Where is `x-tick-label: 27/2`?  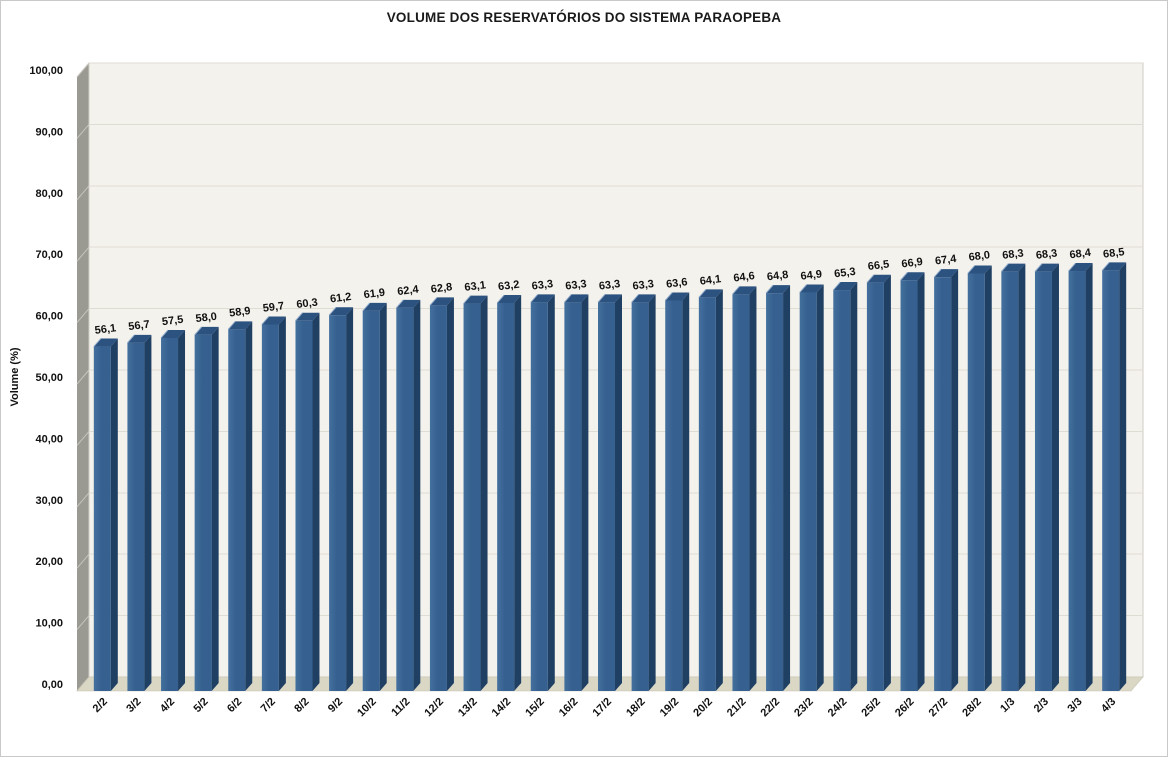 x-tick-label: 27/2 is located at coordinates (939, 708).